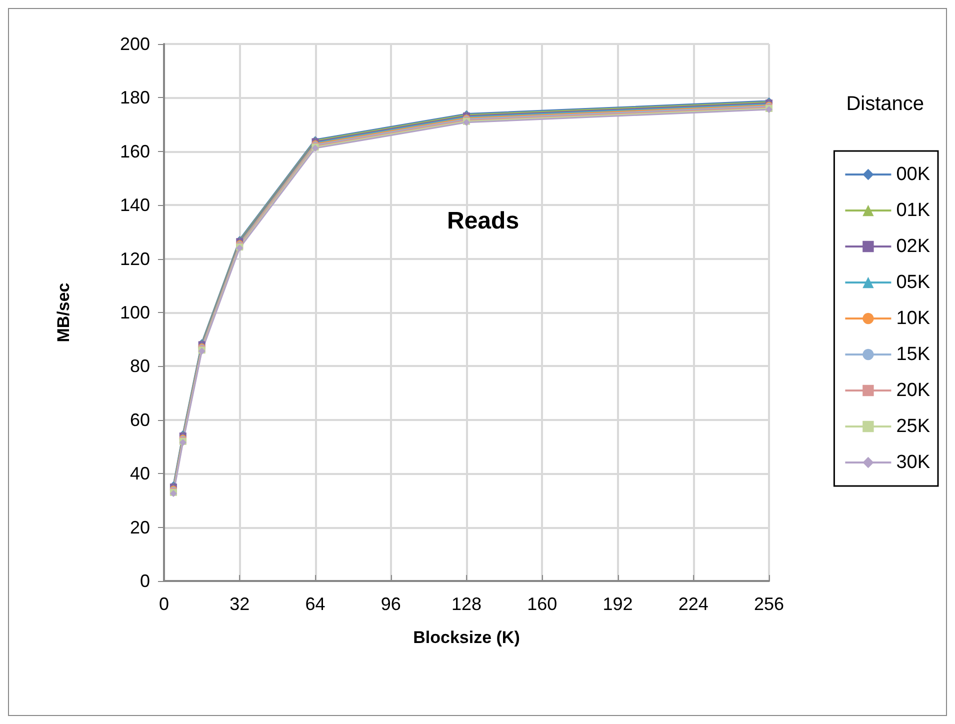 The height and width of the screenshot is (724, 955). Describe the element at coordinates (135, 151) in the screenshot. I see `y-tick-label: 160` at that location.